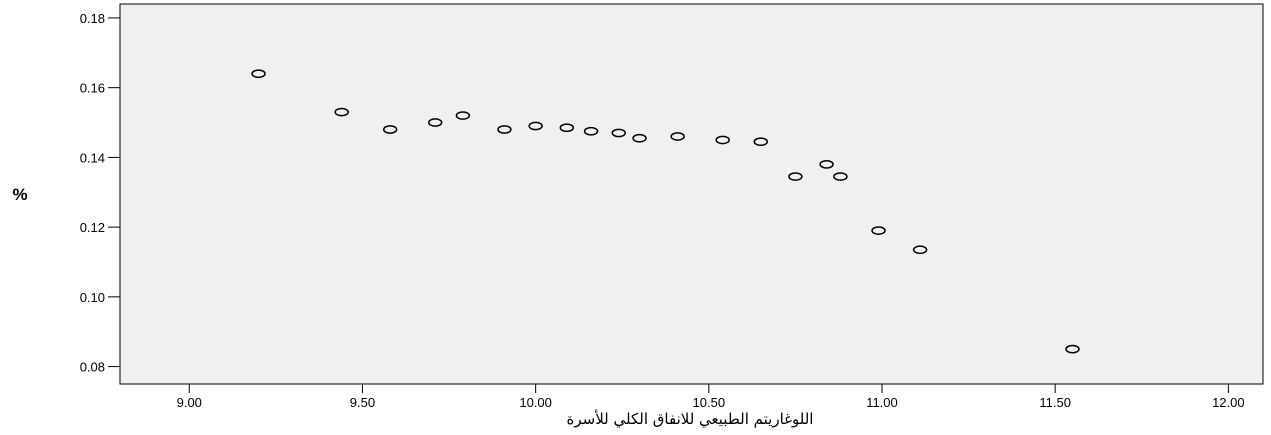  I want to click on x-tick-label: 9.50, so click(362, 402).